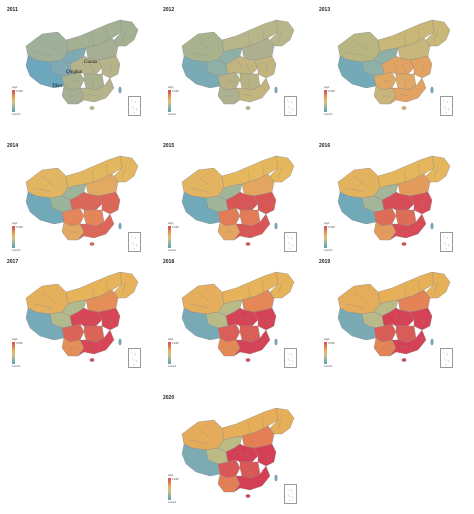 The height and width of the screenshot is (514, 474). I want to click on panel-year-label: 2012, so click(169, 10).